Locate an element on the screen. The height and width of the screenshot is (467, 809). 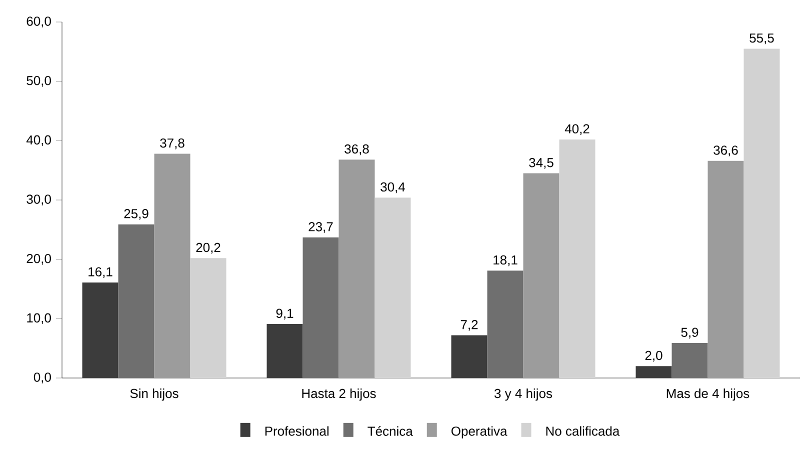
data-label: 7,2 is located at coordinates (469, 325).